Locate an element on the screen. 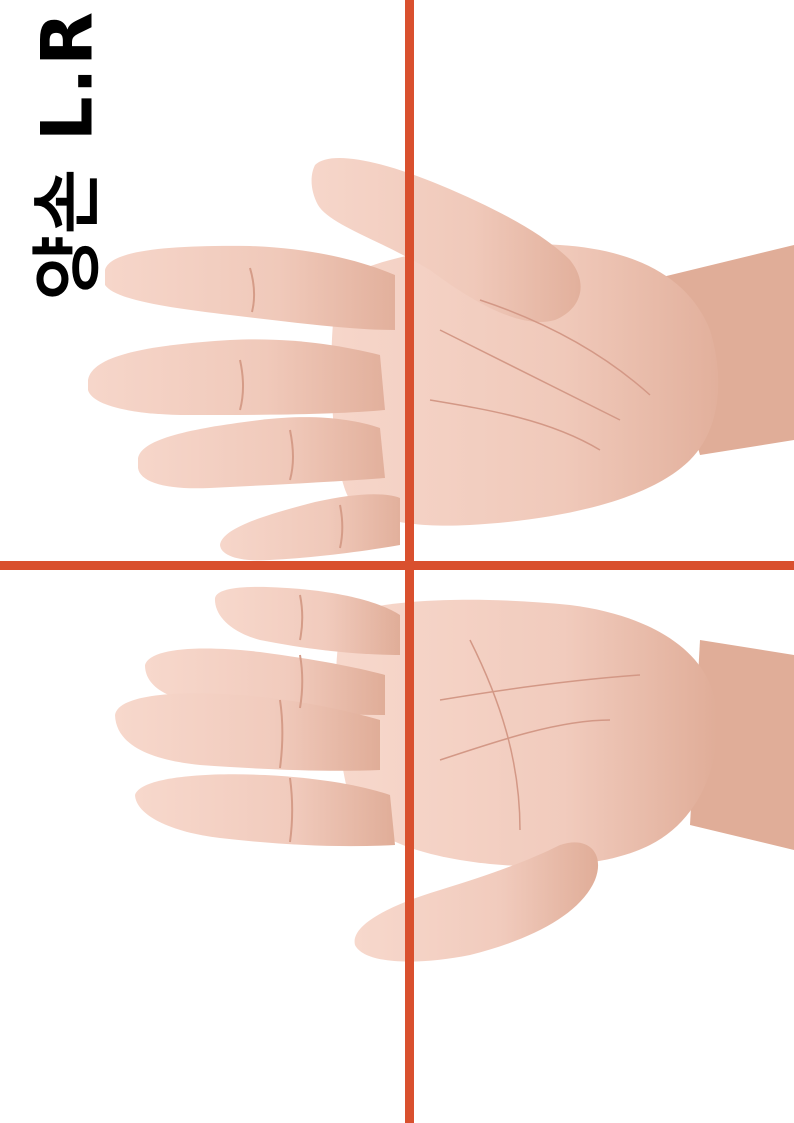 The height and width of the screenshot is (1123, 794). horizontal-guide-line is located at coordinates (397, 565).